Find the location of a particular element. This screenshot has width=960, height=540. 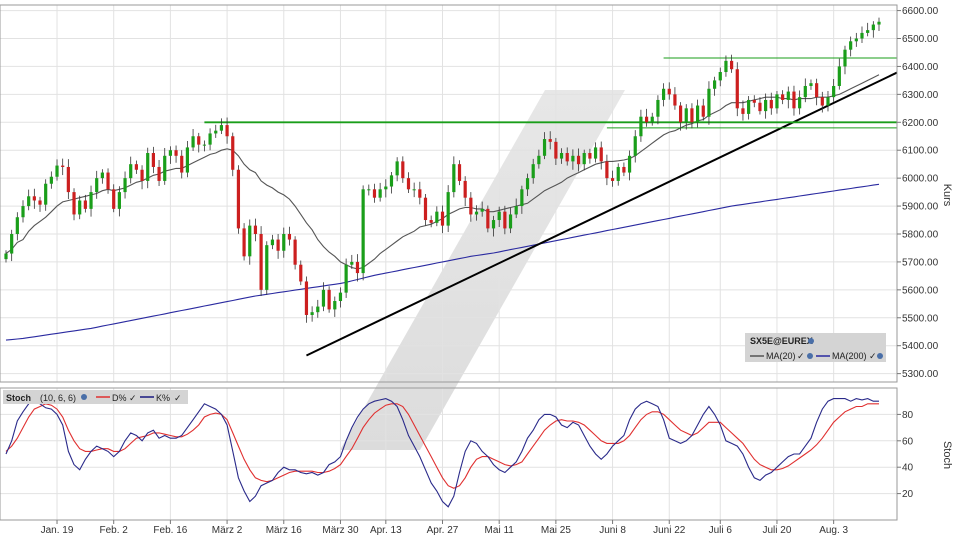

price-y-tick-label: 5700.00 is located at coordinates (920, 262).